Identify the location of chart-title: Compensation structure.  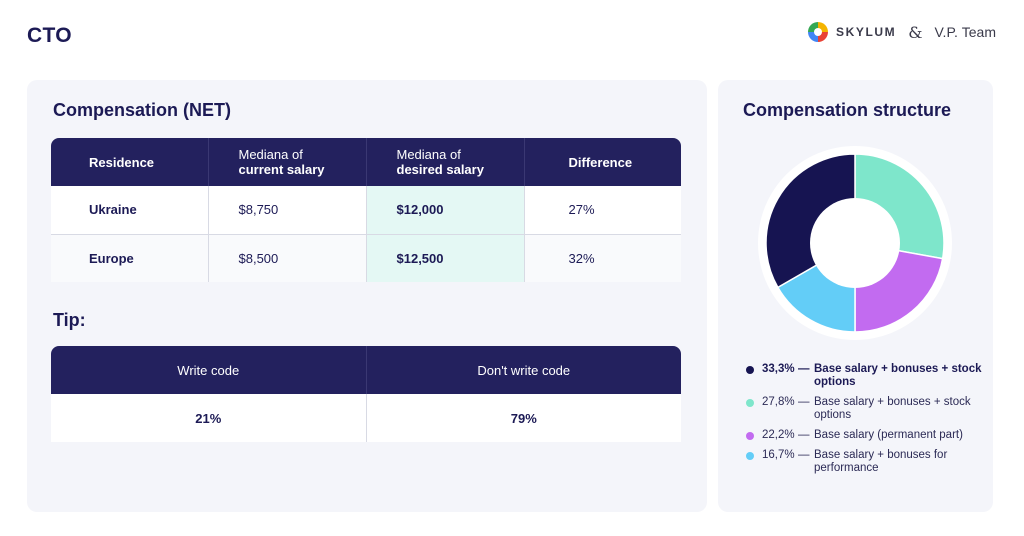
(847, 110).